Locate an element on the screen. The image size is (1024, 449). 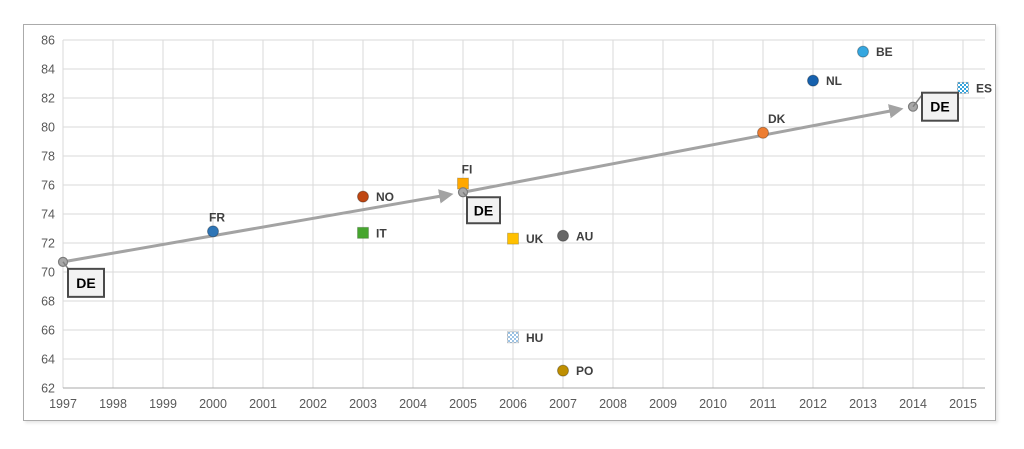
point-marker-IT is located at coordinates (363, 232).